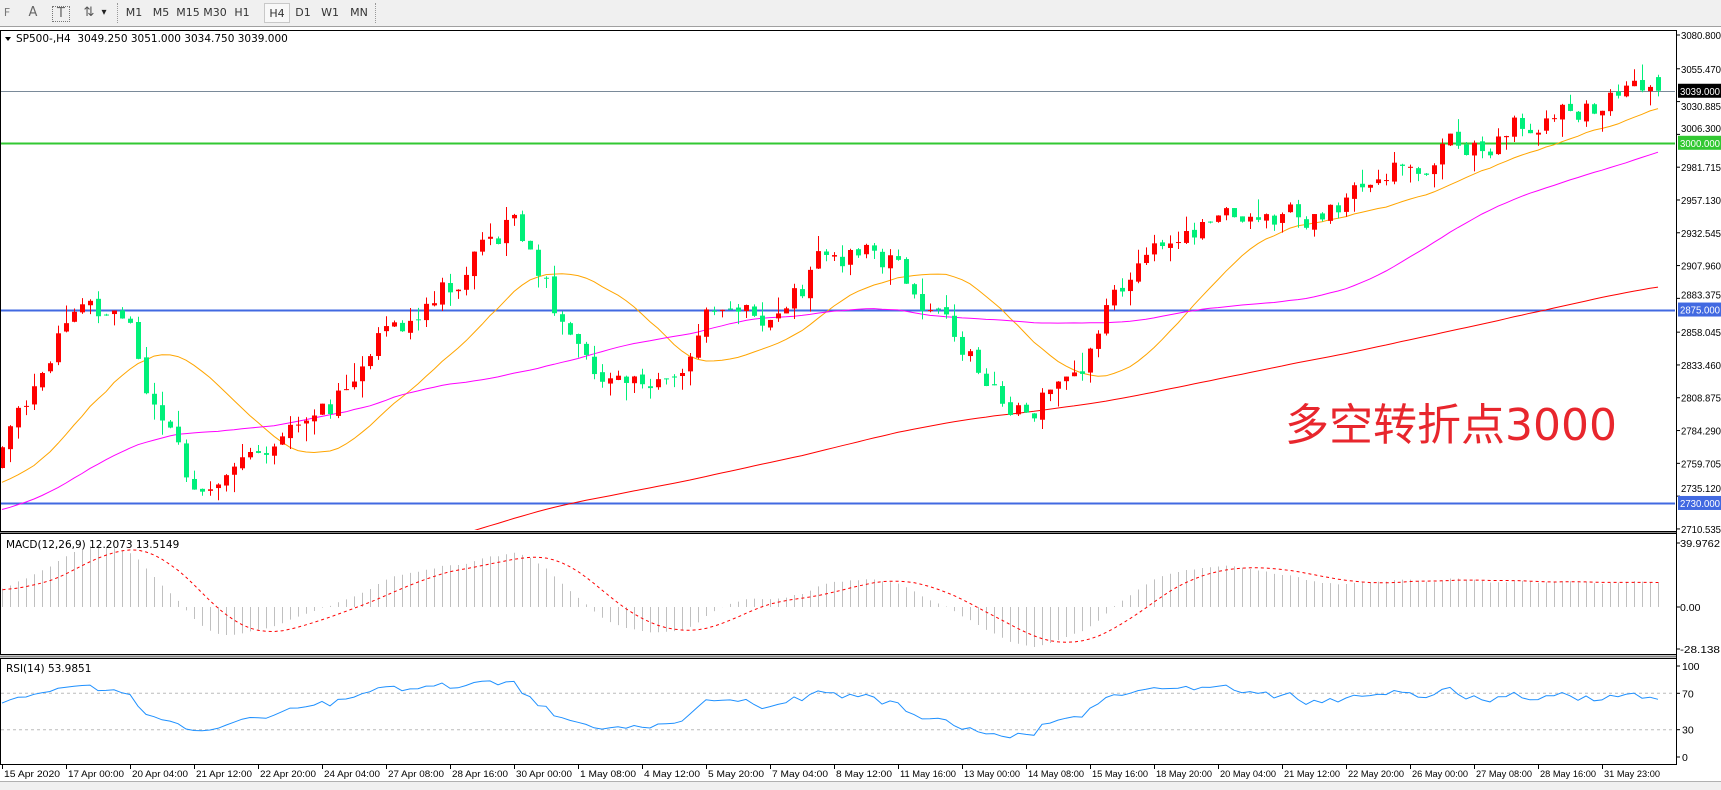  Describe the element at coordinates (1451, 425) in the screenshot. I see `annotation-text: 多空转折点3000` at that location.